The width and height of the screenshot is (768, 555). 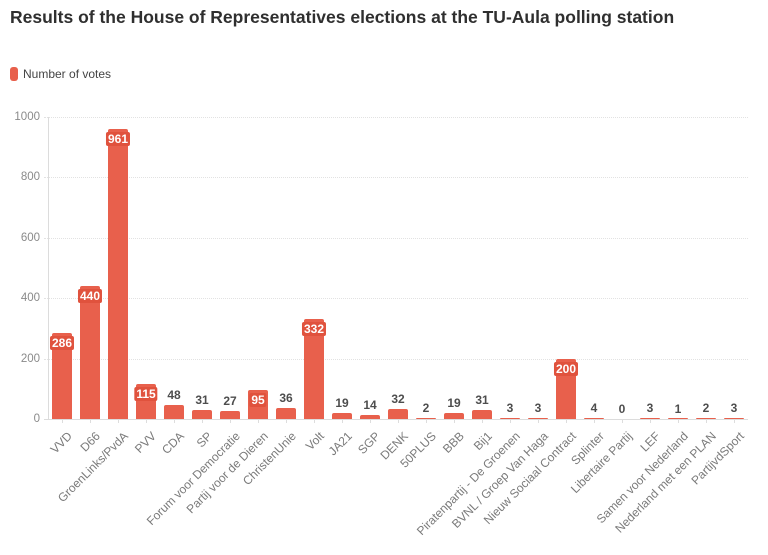 I want to click on bar-value-label: 48, so click(x=174, y=394).